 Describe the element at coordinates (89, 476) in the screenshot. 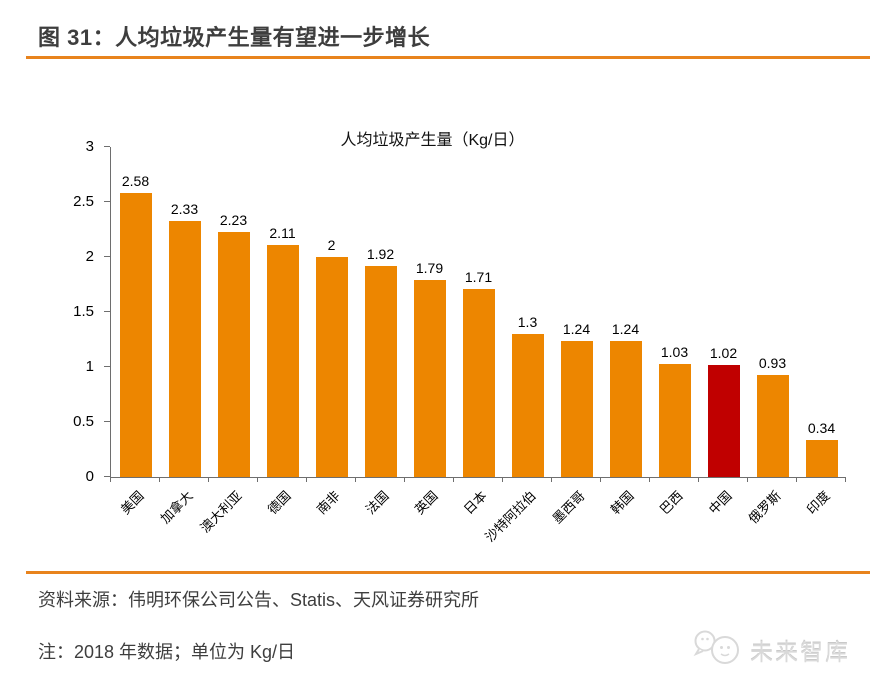

I see `y-axis-label: 0` at that location.